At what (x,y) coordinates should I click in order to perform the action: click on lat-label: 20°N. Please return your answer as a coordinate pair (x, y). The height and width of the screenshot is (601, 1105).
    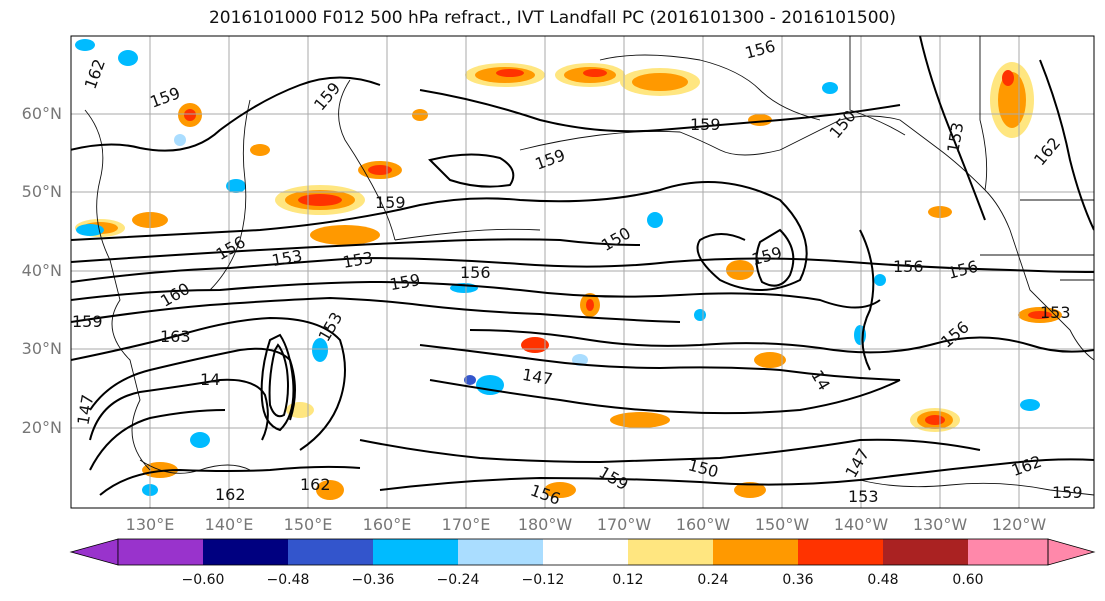
    Looking at the image, I should click on (41, 427).